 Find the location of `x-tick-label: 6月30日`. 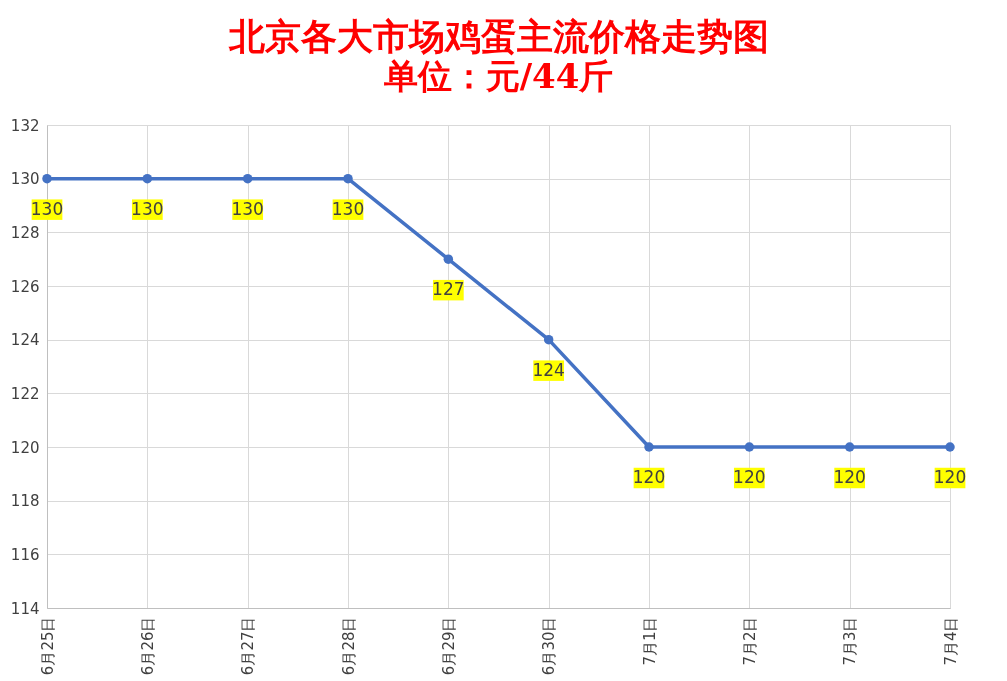

x-tick-label: 6月30日 is located at coordinates (549, 646).